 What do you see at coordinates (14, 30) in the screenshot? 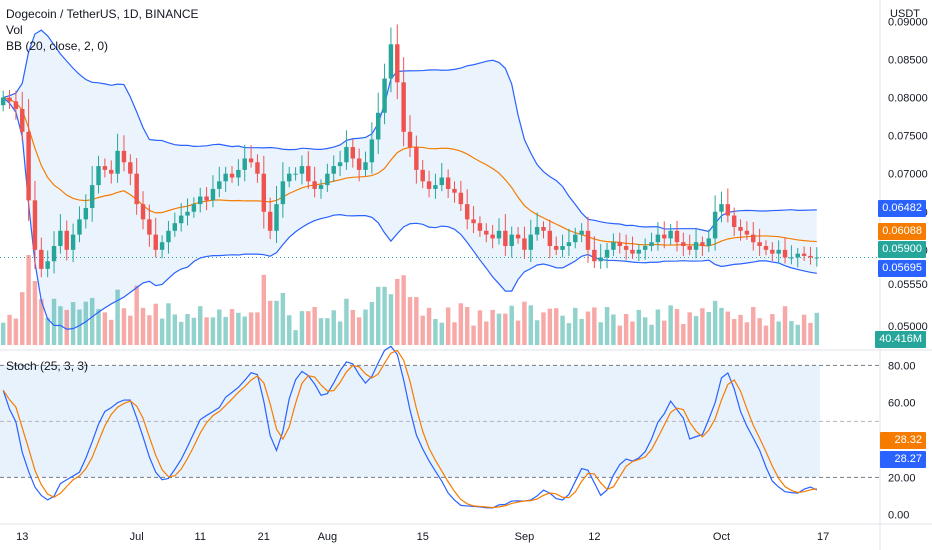
I see `volume-legend: Vol` at bounding box center [14, 30].